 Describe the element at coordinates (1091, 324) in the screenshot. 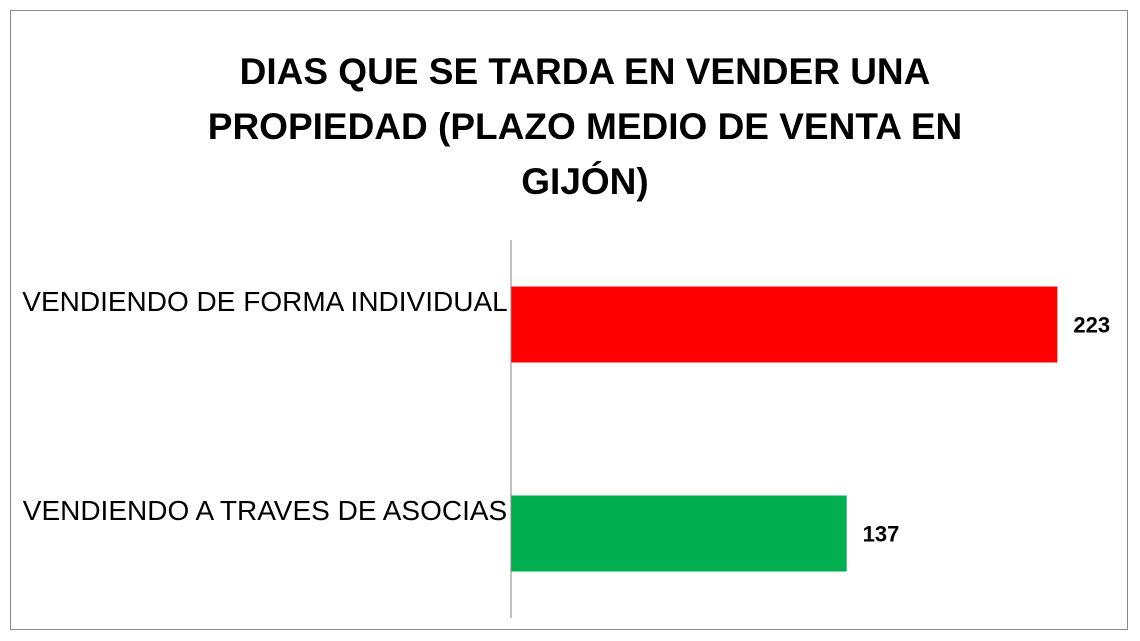

I see `value-label: 223` at that location.